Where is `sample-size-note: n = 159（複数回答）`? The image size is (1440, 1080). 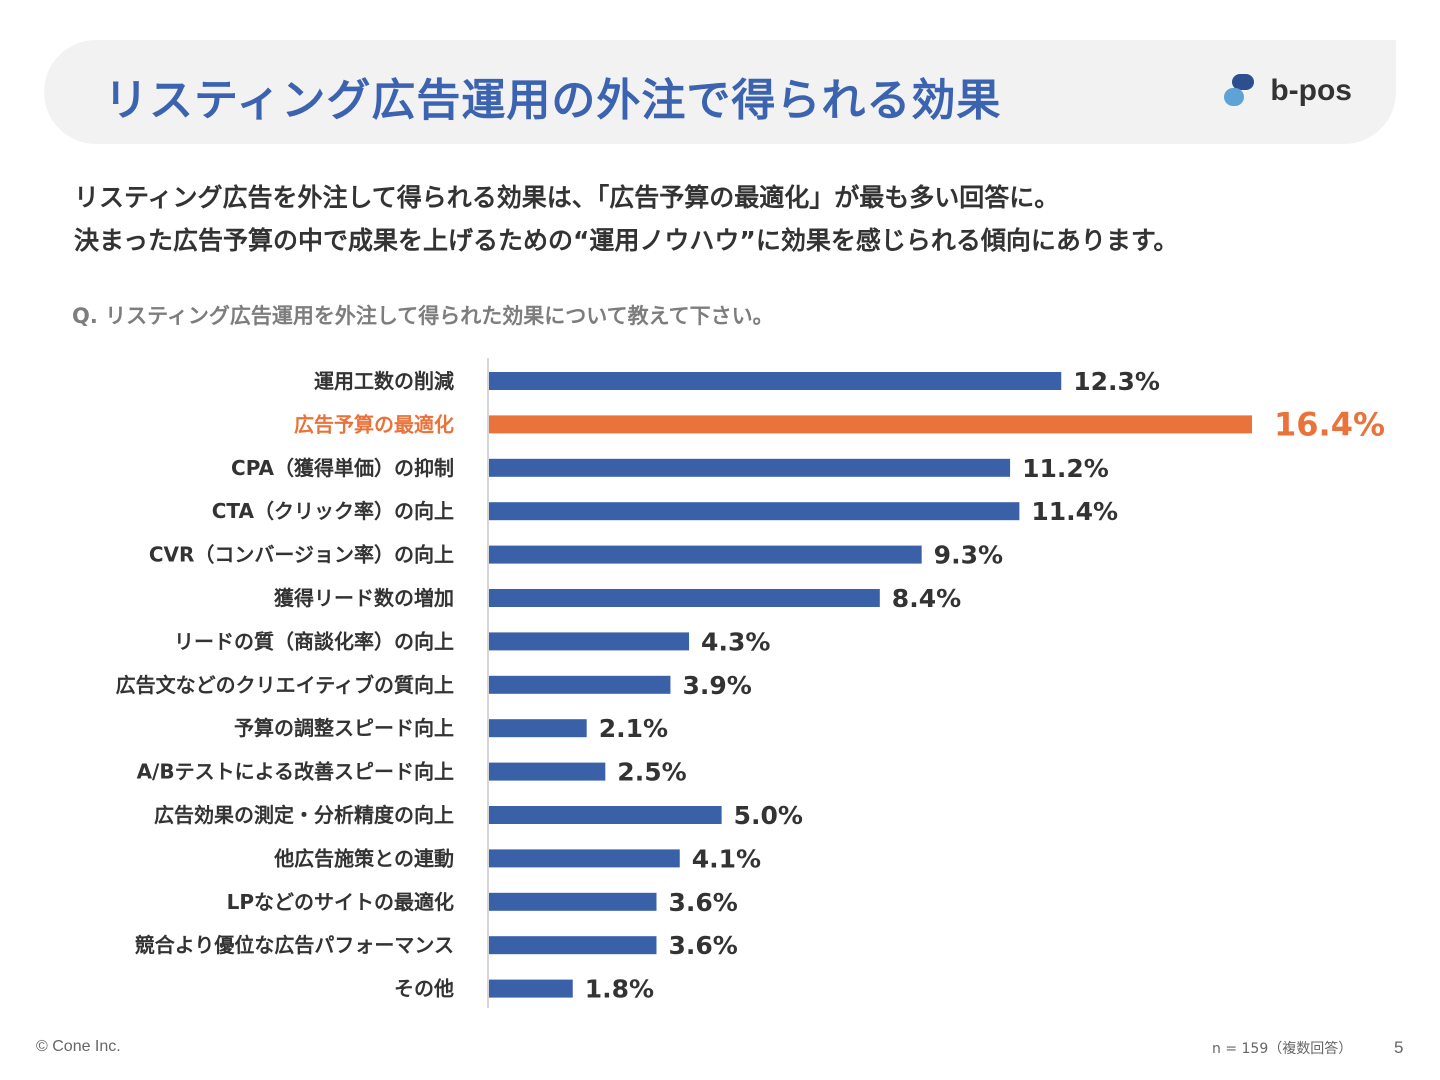 sample-size-note: n = 159（複数回答） is located at coordinates (1282, 1049).